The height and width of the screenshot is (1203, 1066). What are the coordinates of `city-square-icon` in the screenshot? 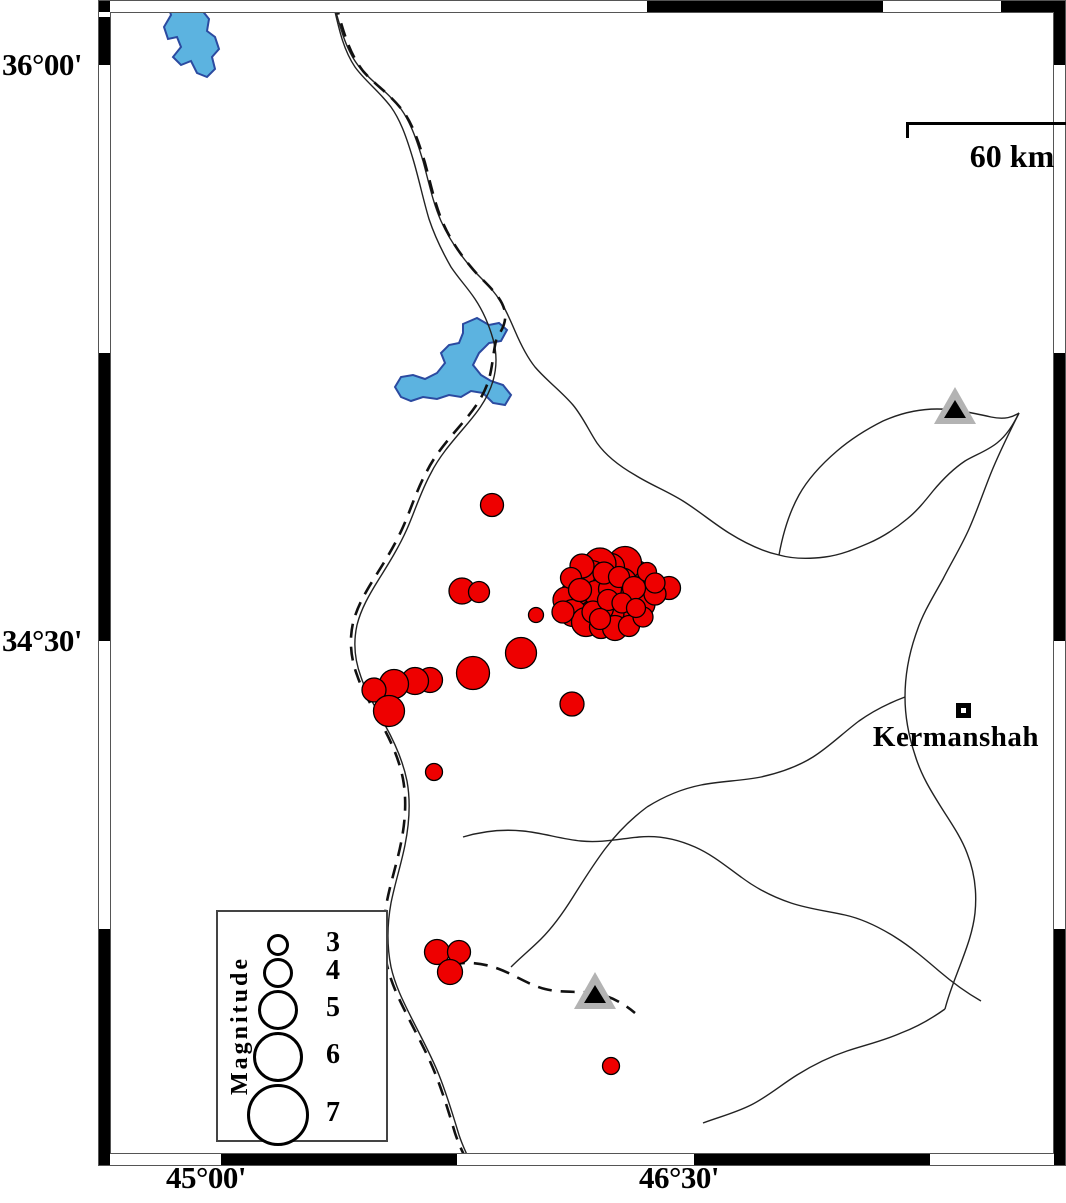 It's located at (963, 710).